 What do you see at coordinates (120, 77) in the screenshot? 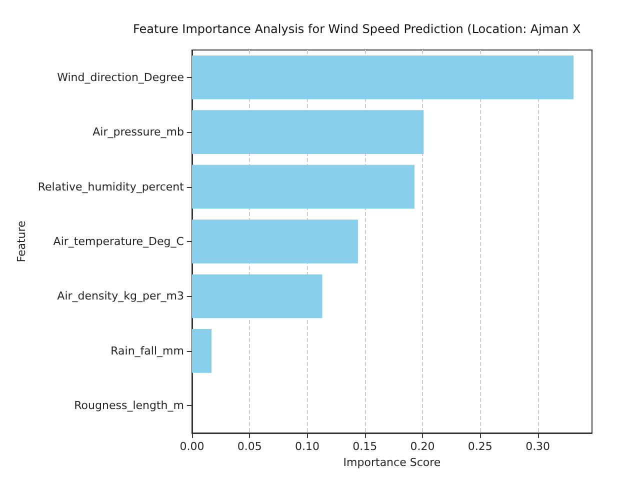
I see `y-tick-label: Wind_direction_Degree` at bounding box center [120, 77].